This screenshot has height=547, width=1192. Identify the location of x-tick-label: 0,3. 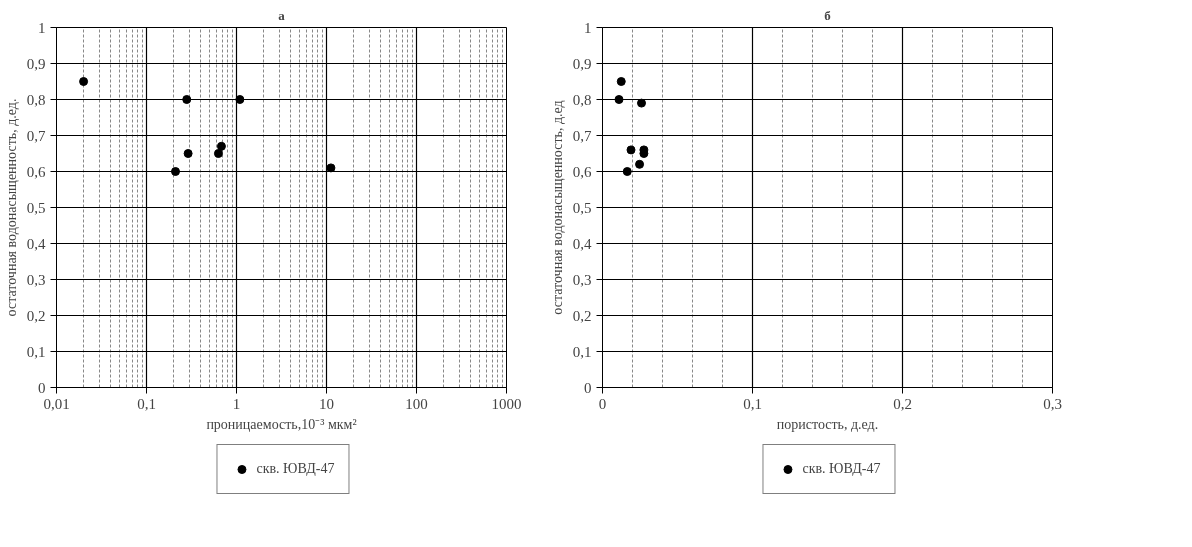
(1052, 403).